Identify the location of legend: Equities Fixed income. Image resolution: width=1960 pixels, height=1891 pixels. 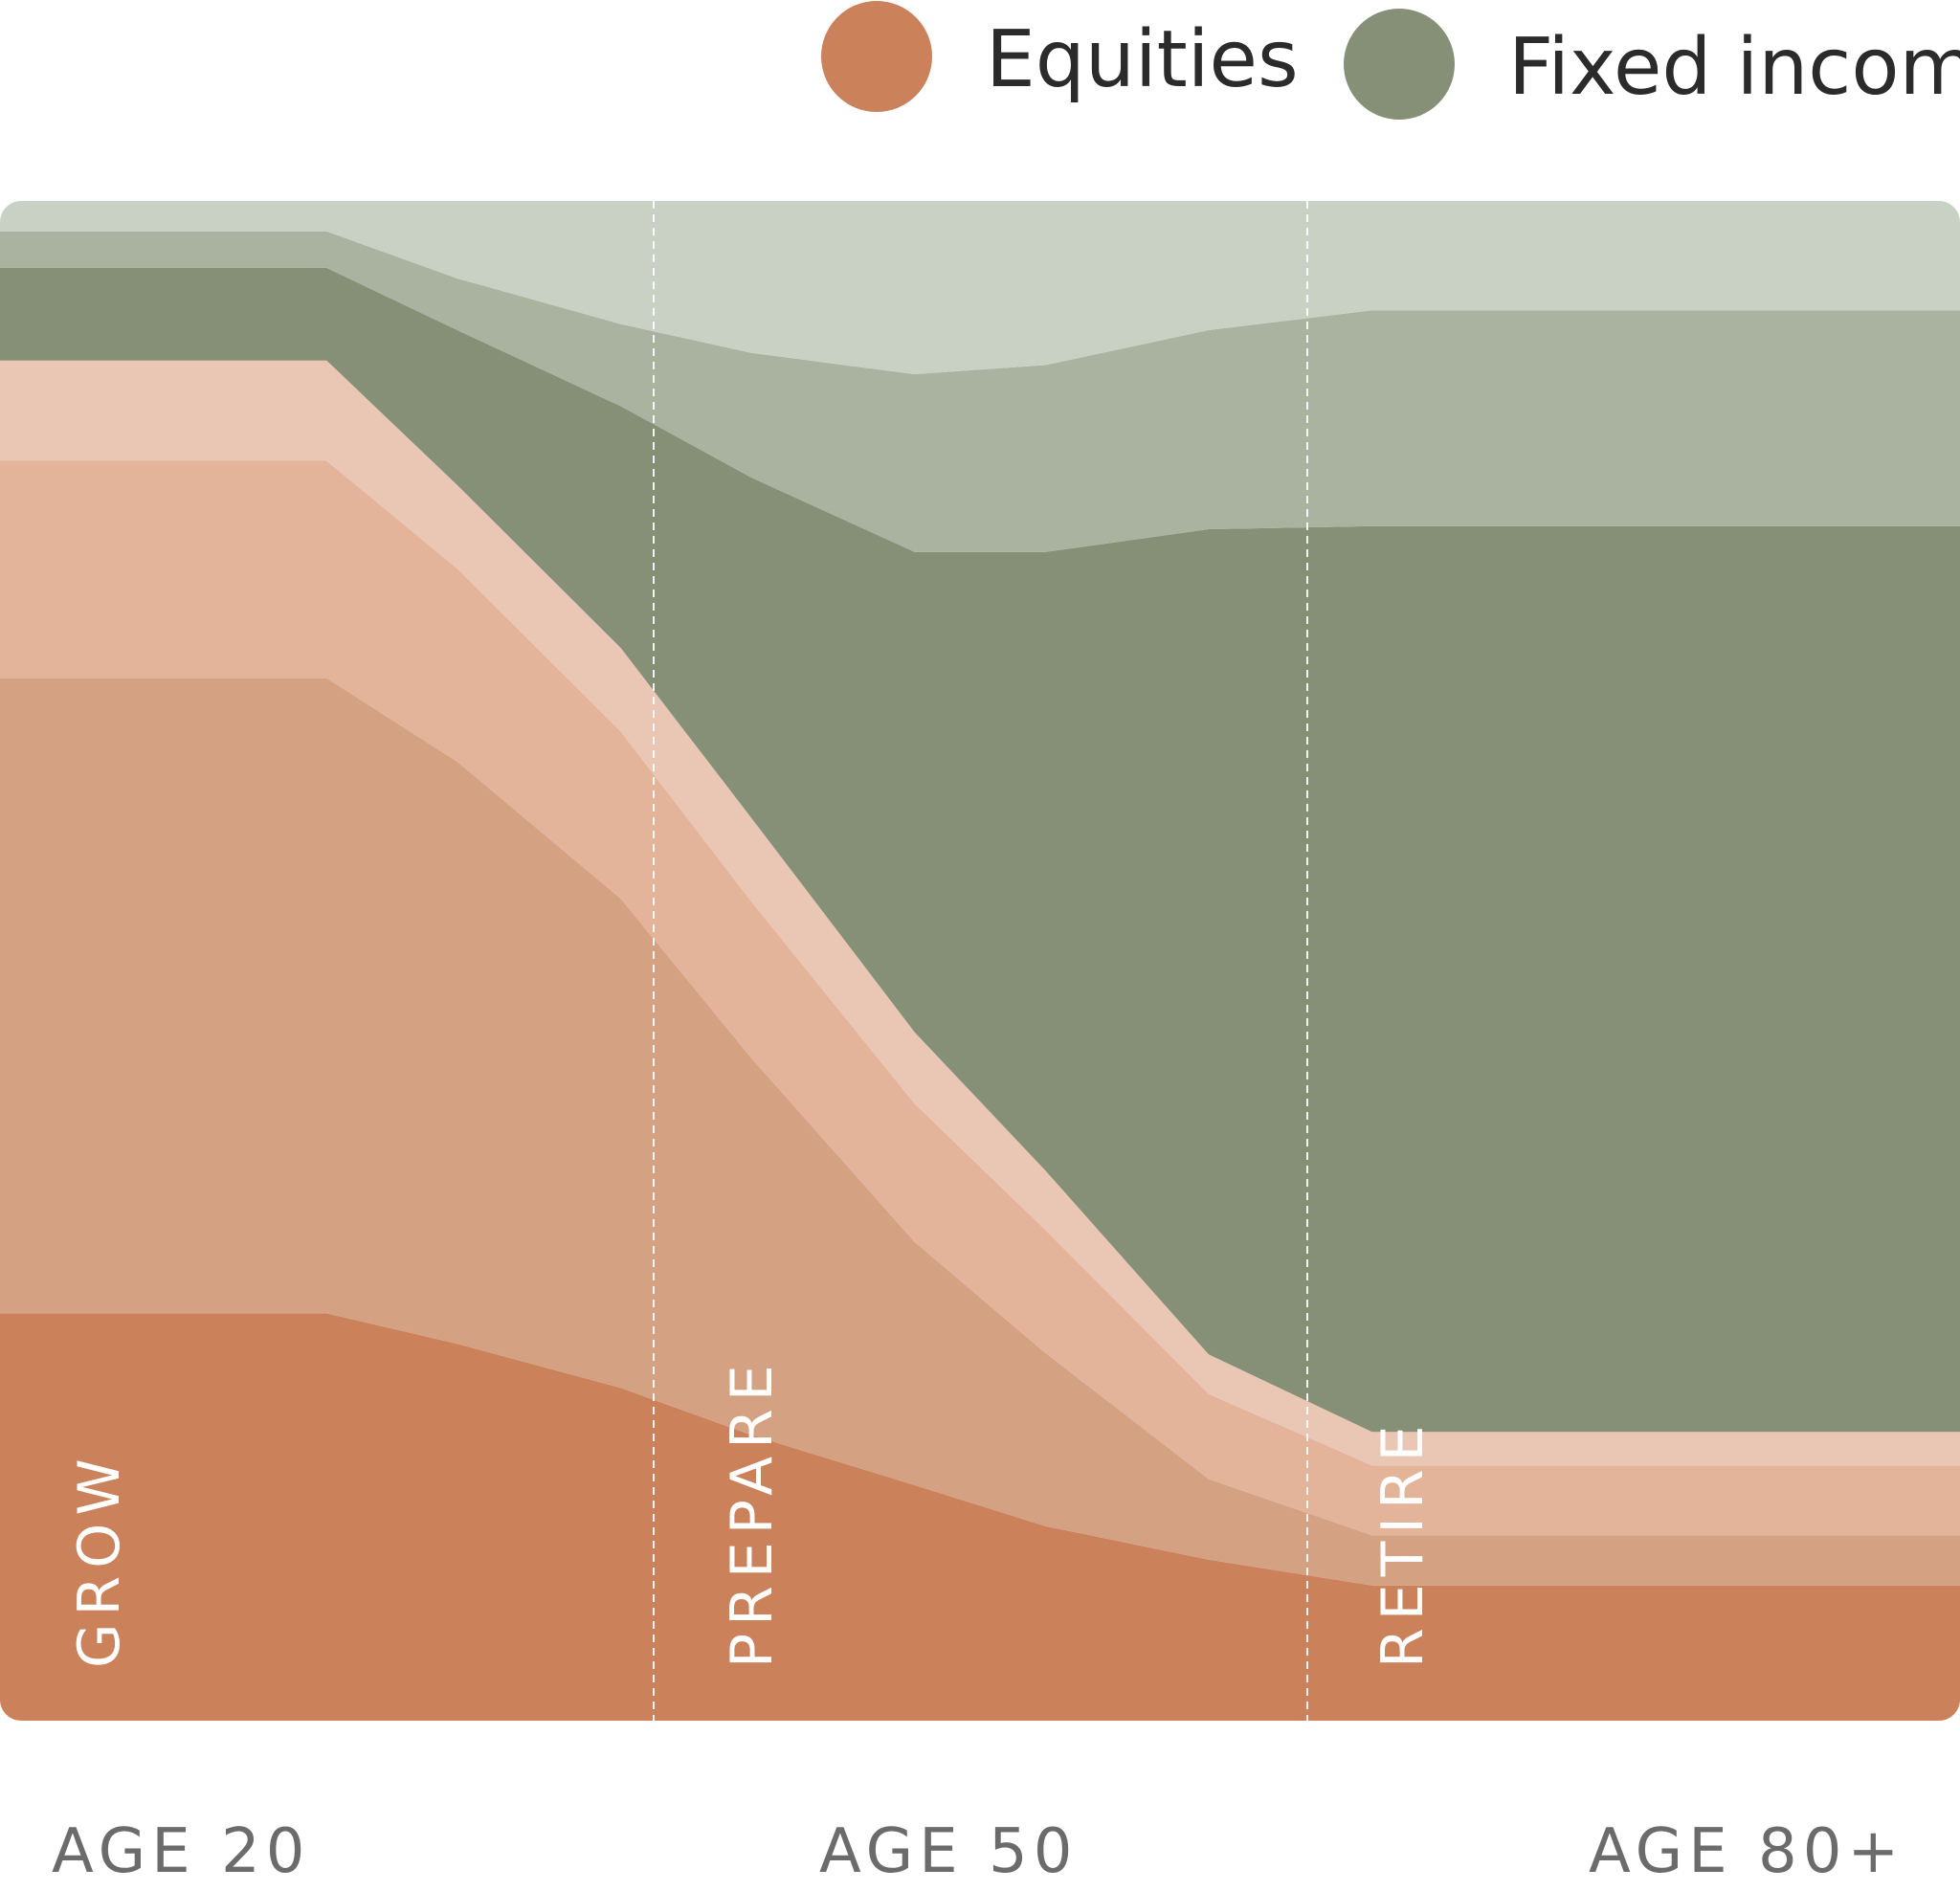
(1391, 60).